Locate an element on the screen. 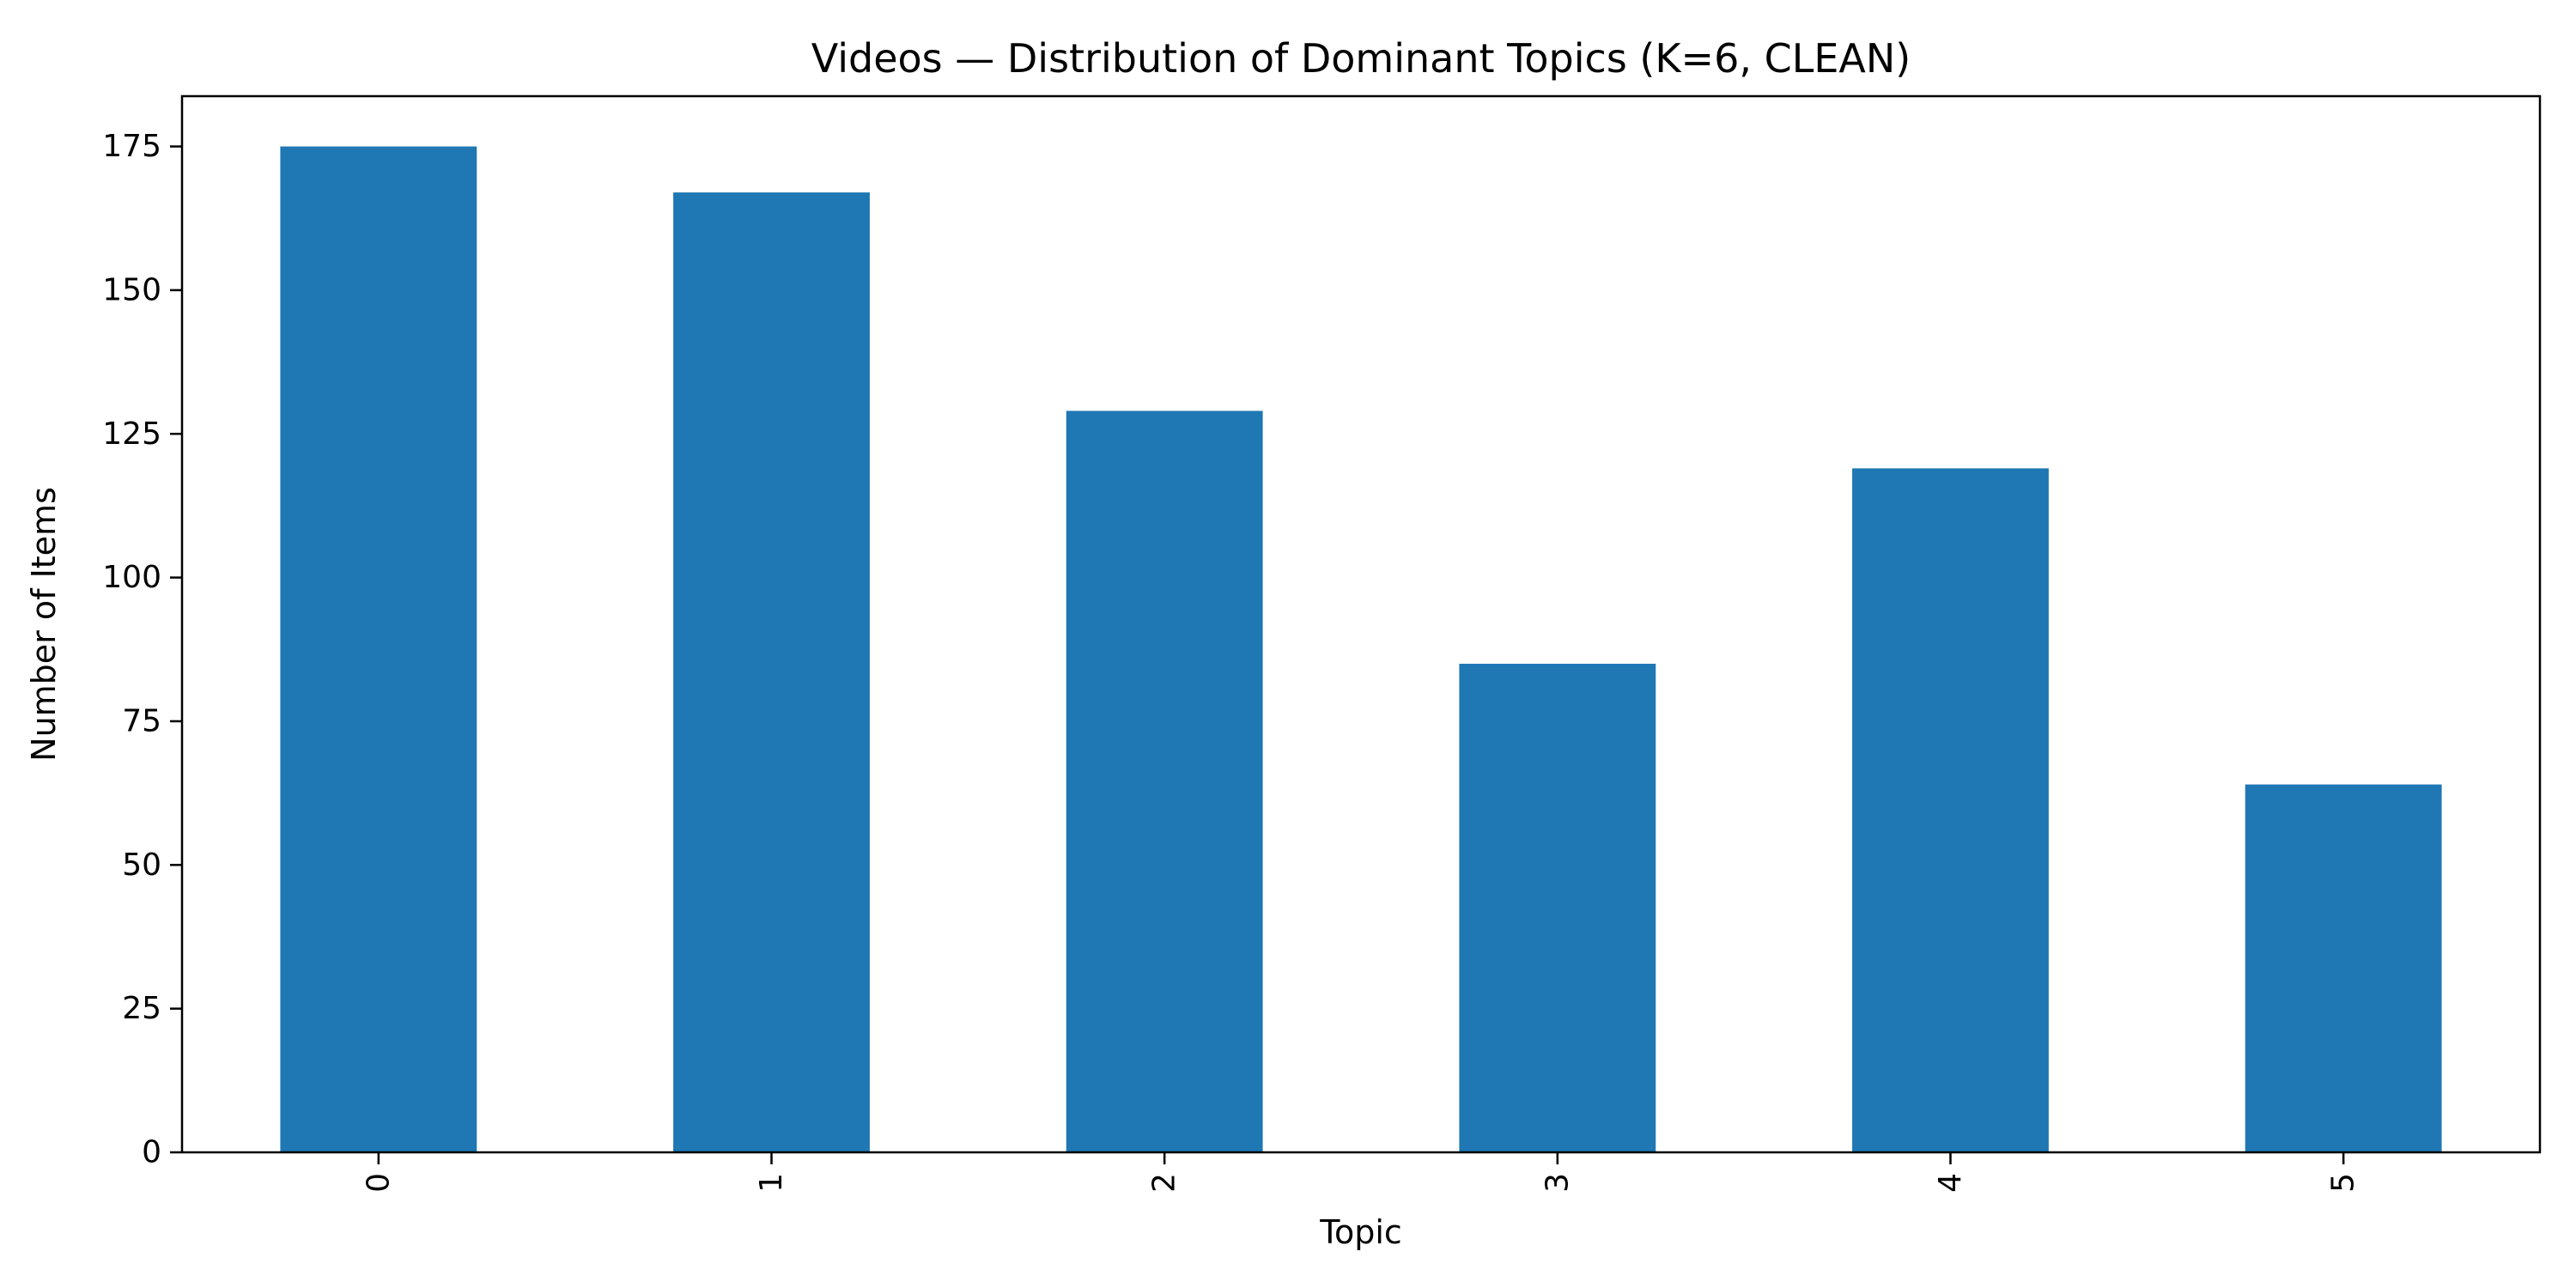 The height and width of the screenshot is (1288, 2576). y-tick-label-150: 150 is located at coordinates (132, 290).